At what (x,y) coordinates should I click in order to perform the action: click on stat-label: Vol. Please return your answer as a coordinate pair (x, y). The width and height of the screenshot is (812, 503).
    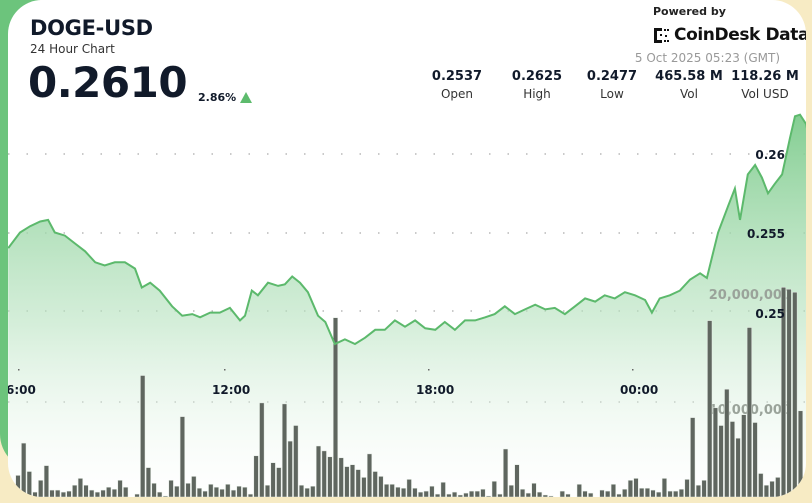
    Looking at the image, I should click on (689, 94).